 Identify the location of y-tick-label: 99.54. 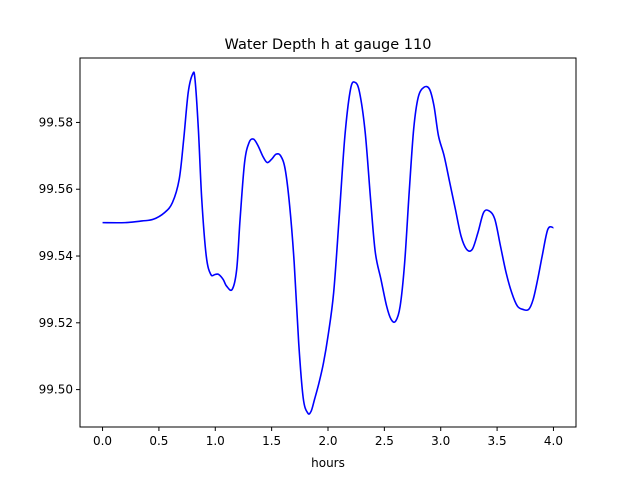
(56, 256).